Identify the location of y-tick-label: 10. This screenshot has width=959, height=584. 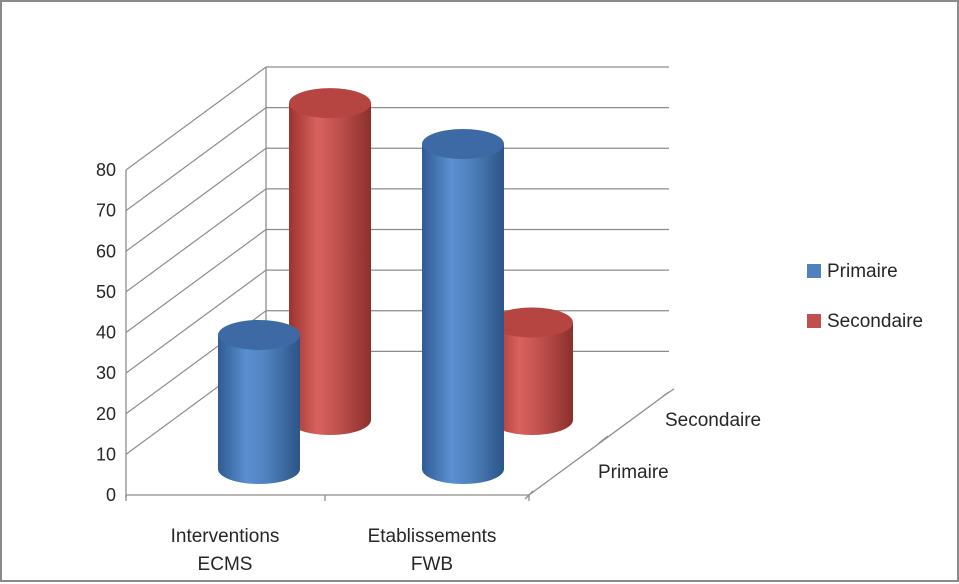
(106, 454).